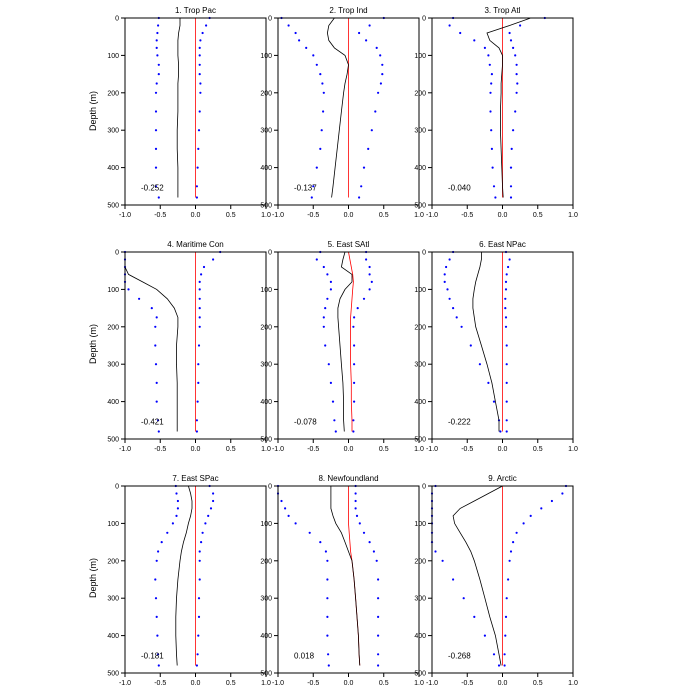 Image resolution: width=700 pixels, height=700 pixels. I want to click on y-tick-label: 500, so click(113, 440).